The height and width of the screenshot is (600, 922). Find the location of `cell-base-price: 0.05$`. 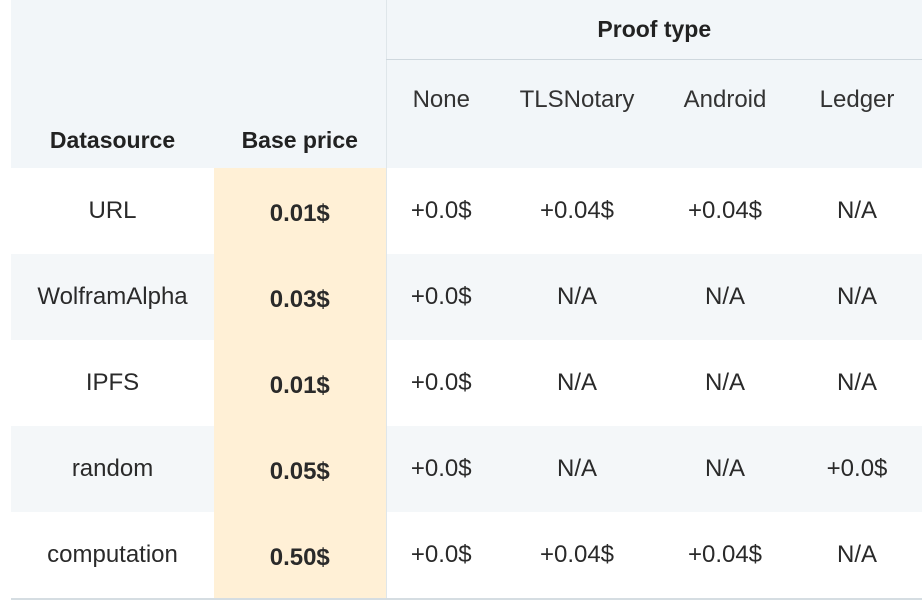

cell-base-price: 0.05$ is located at coordinates (300, 469).